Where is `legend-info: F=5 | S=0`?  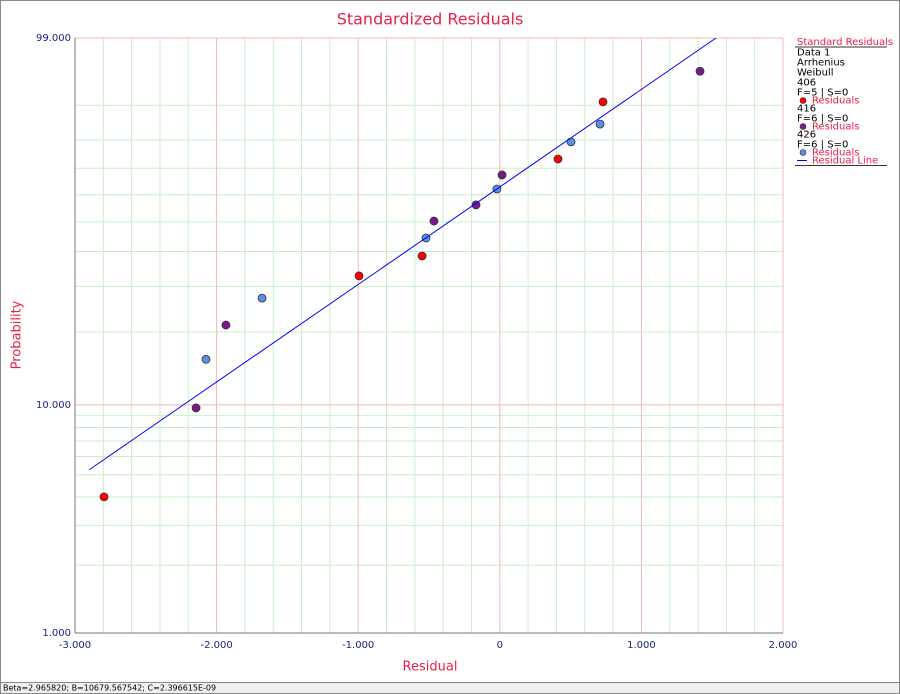 legend-info: F=5 | S=0 is located at coordinates (822, 93).